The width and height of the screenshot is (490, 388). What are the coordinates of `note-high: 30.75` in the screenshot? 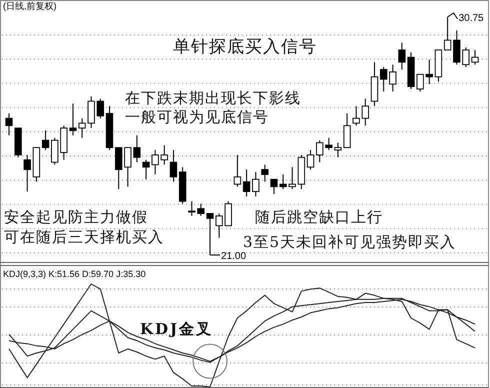 It's located at (465, 18).